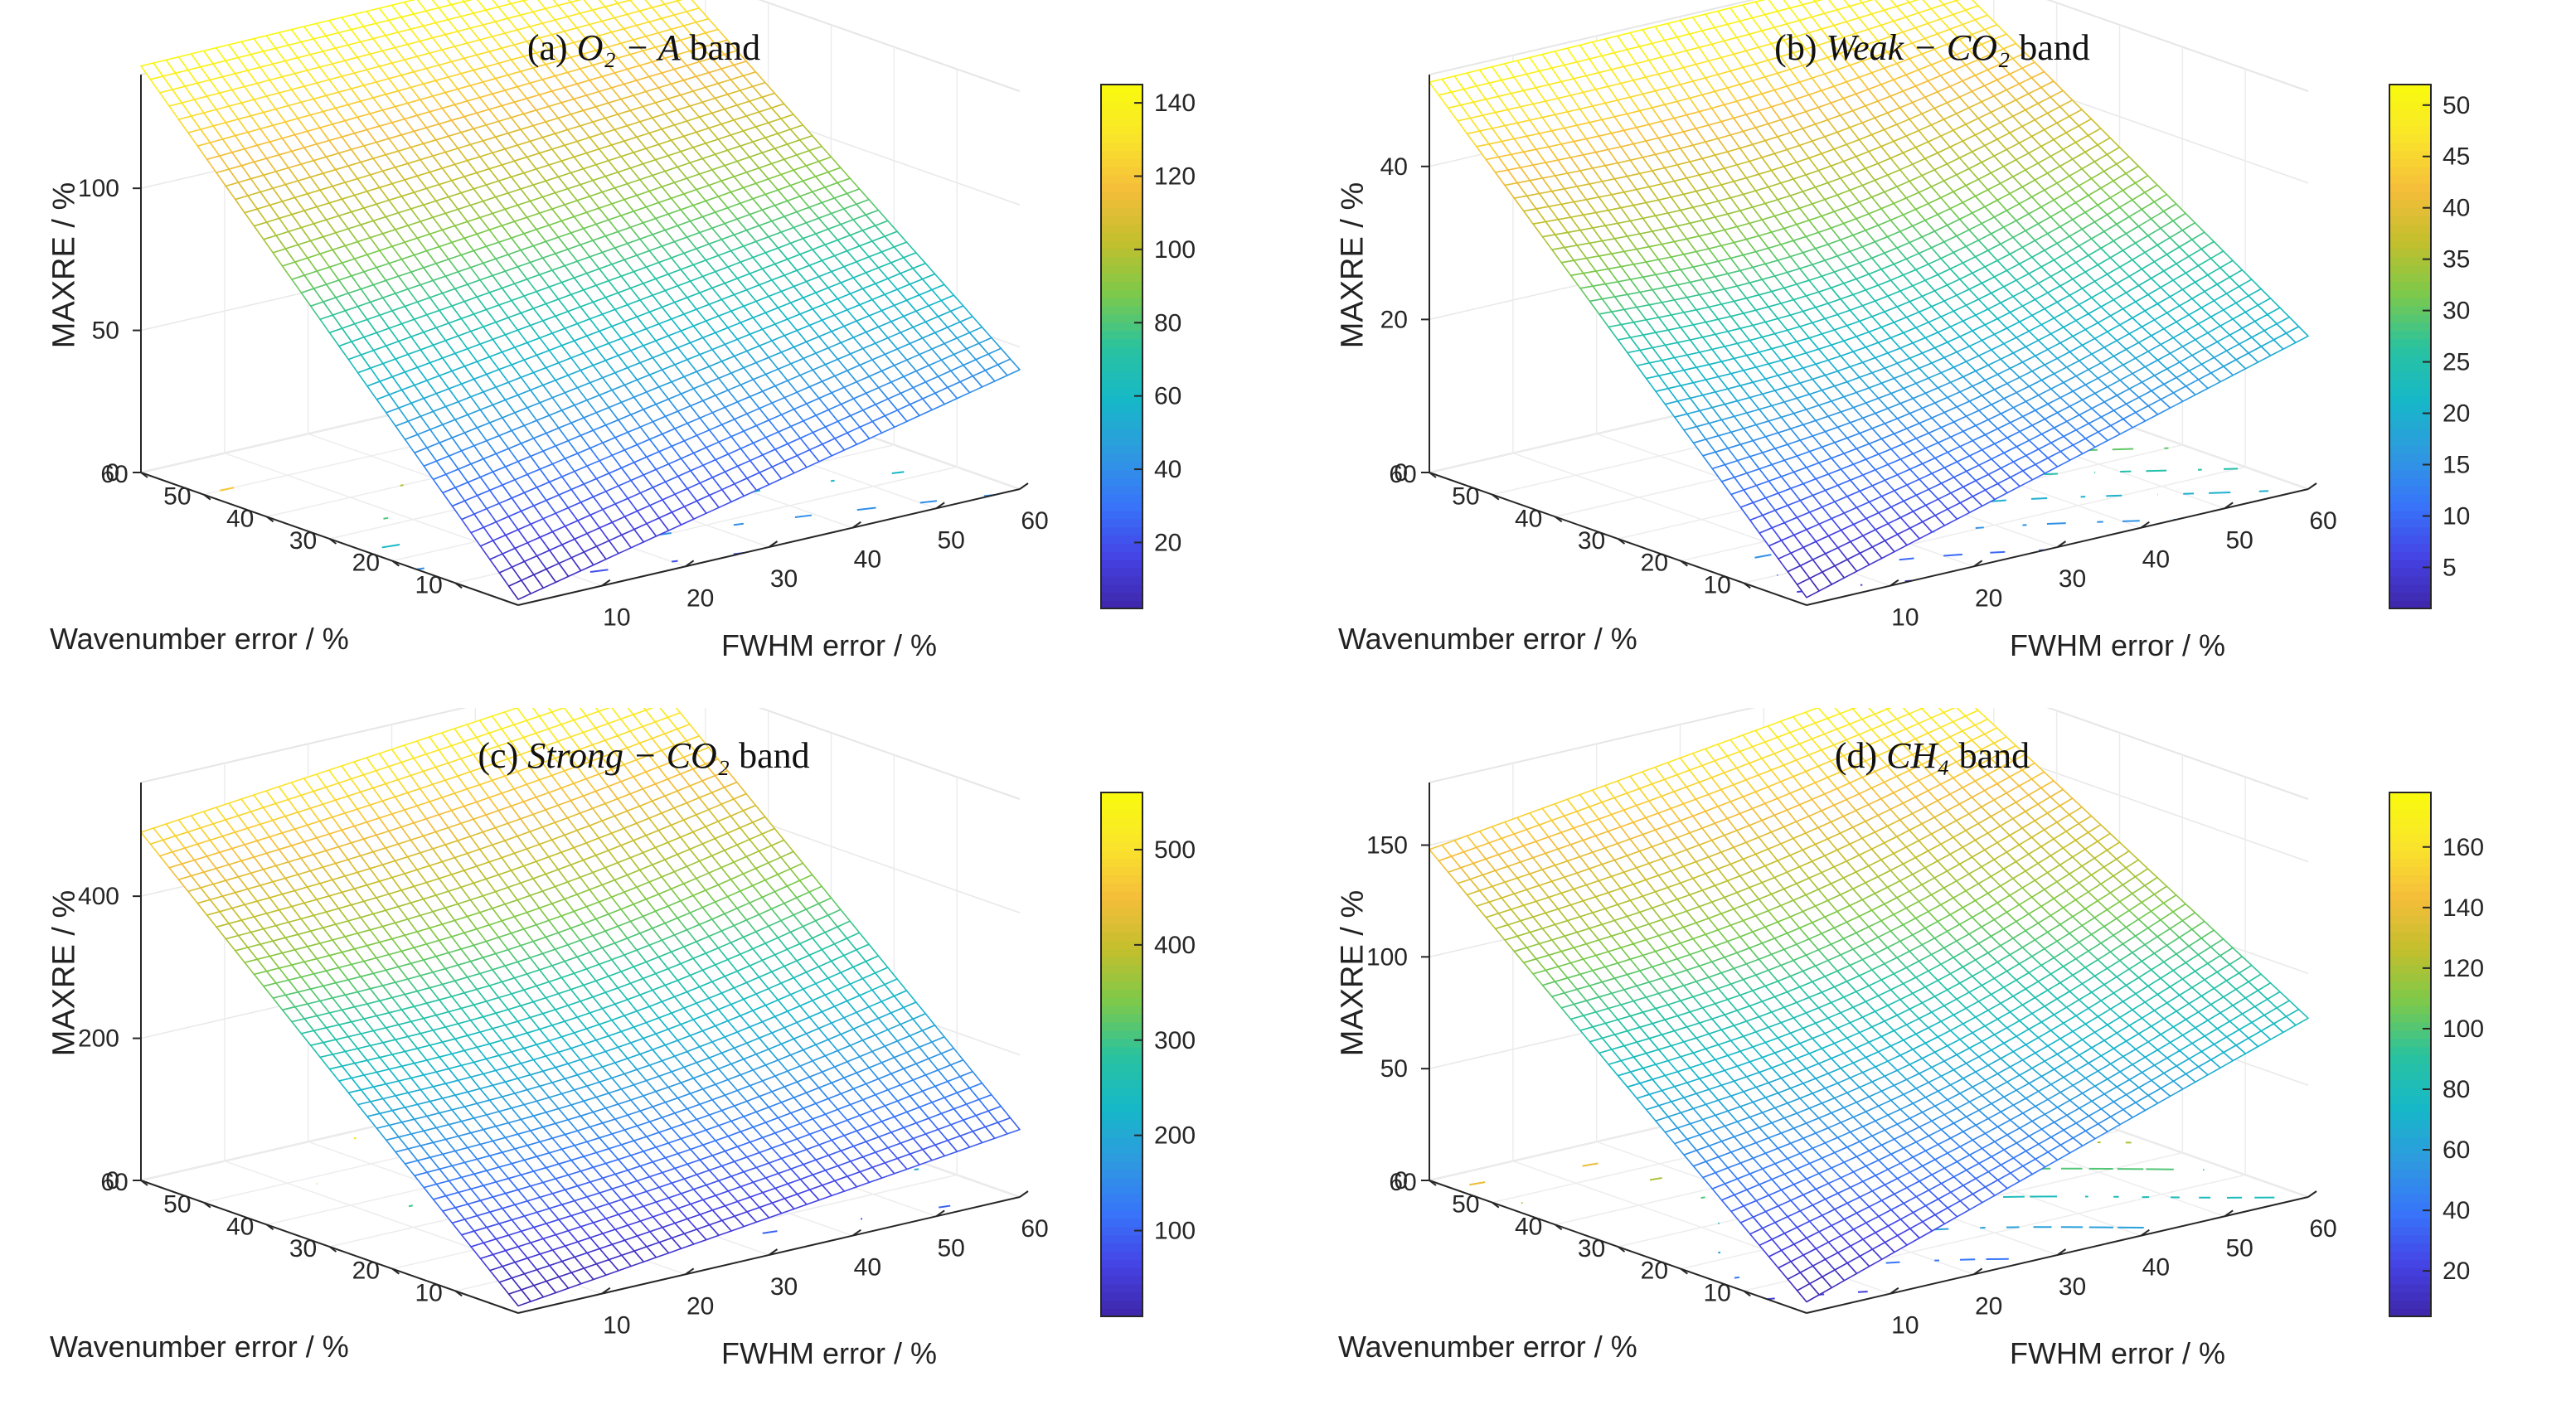 This screenshot has height=1415, width=2576. Describe the element at coordinates (1716, 584) in the screenshot. I see `wavenumber-tick-label: 10` at that location.